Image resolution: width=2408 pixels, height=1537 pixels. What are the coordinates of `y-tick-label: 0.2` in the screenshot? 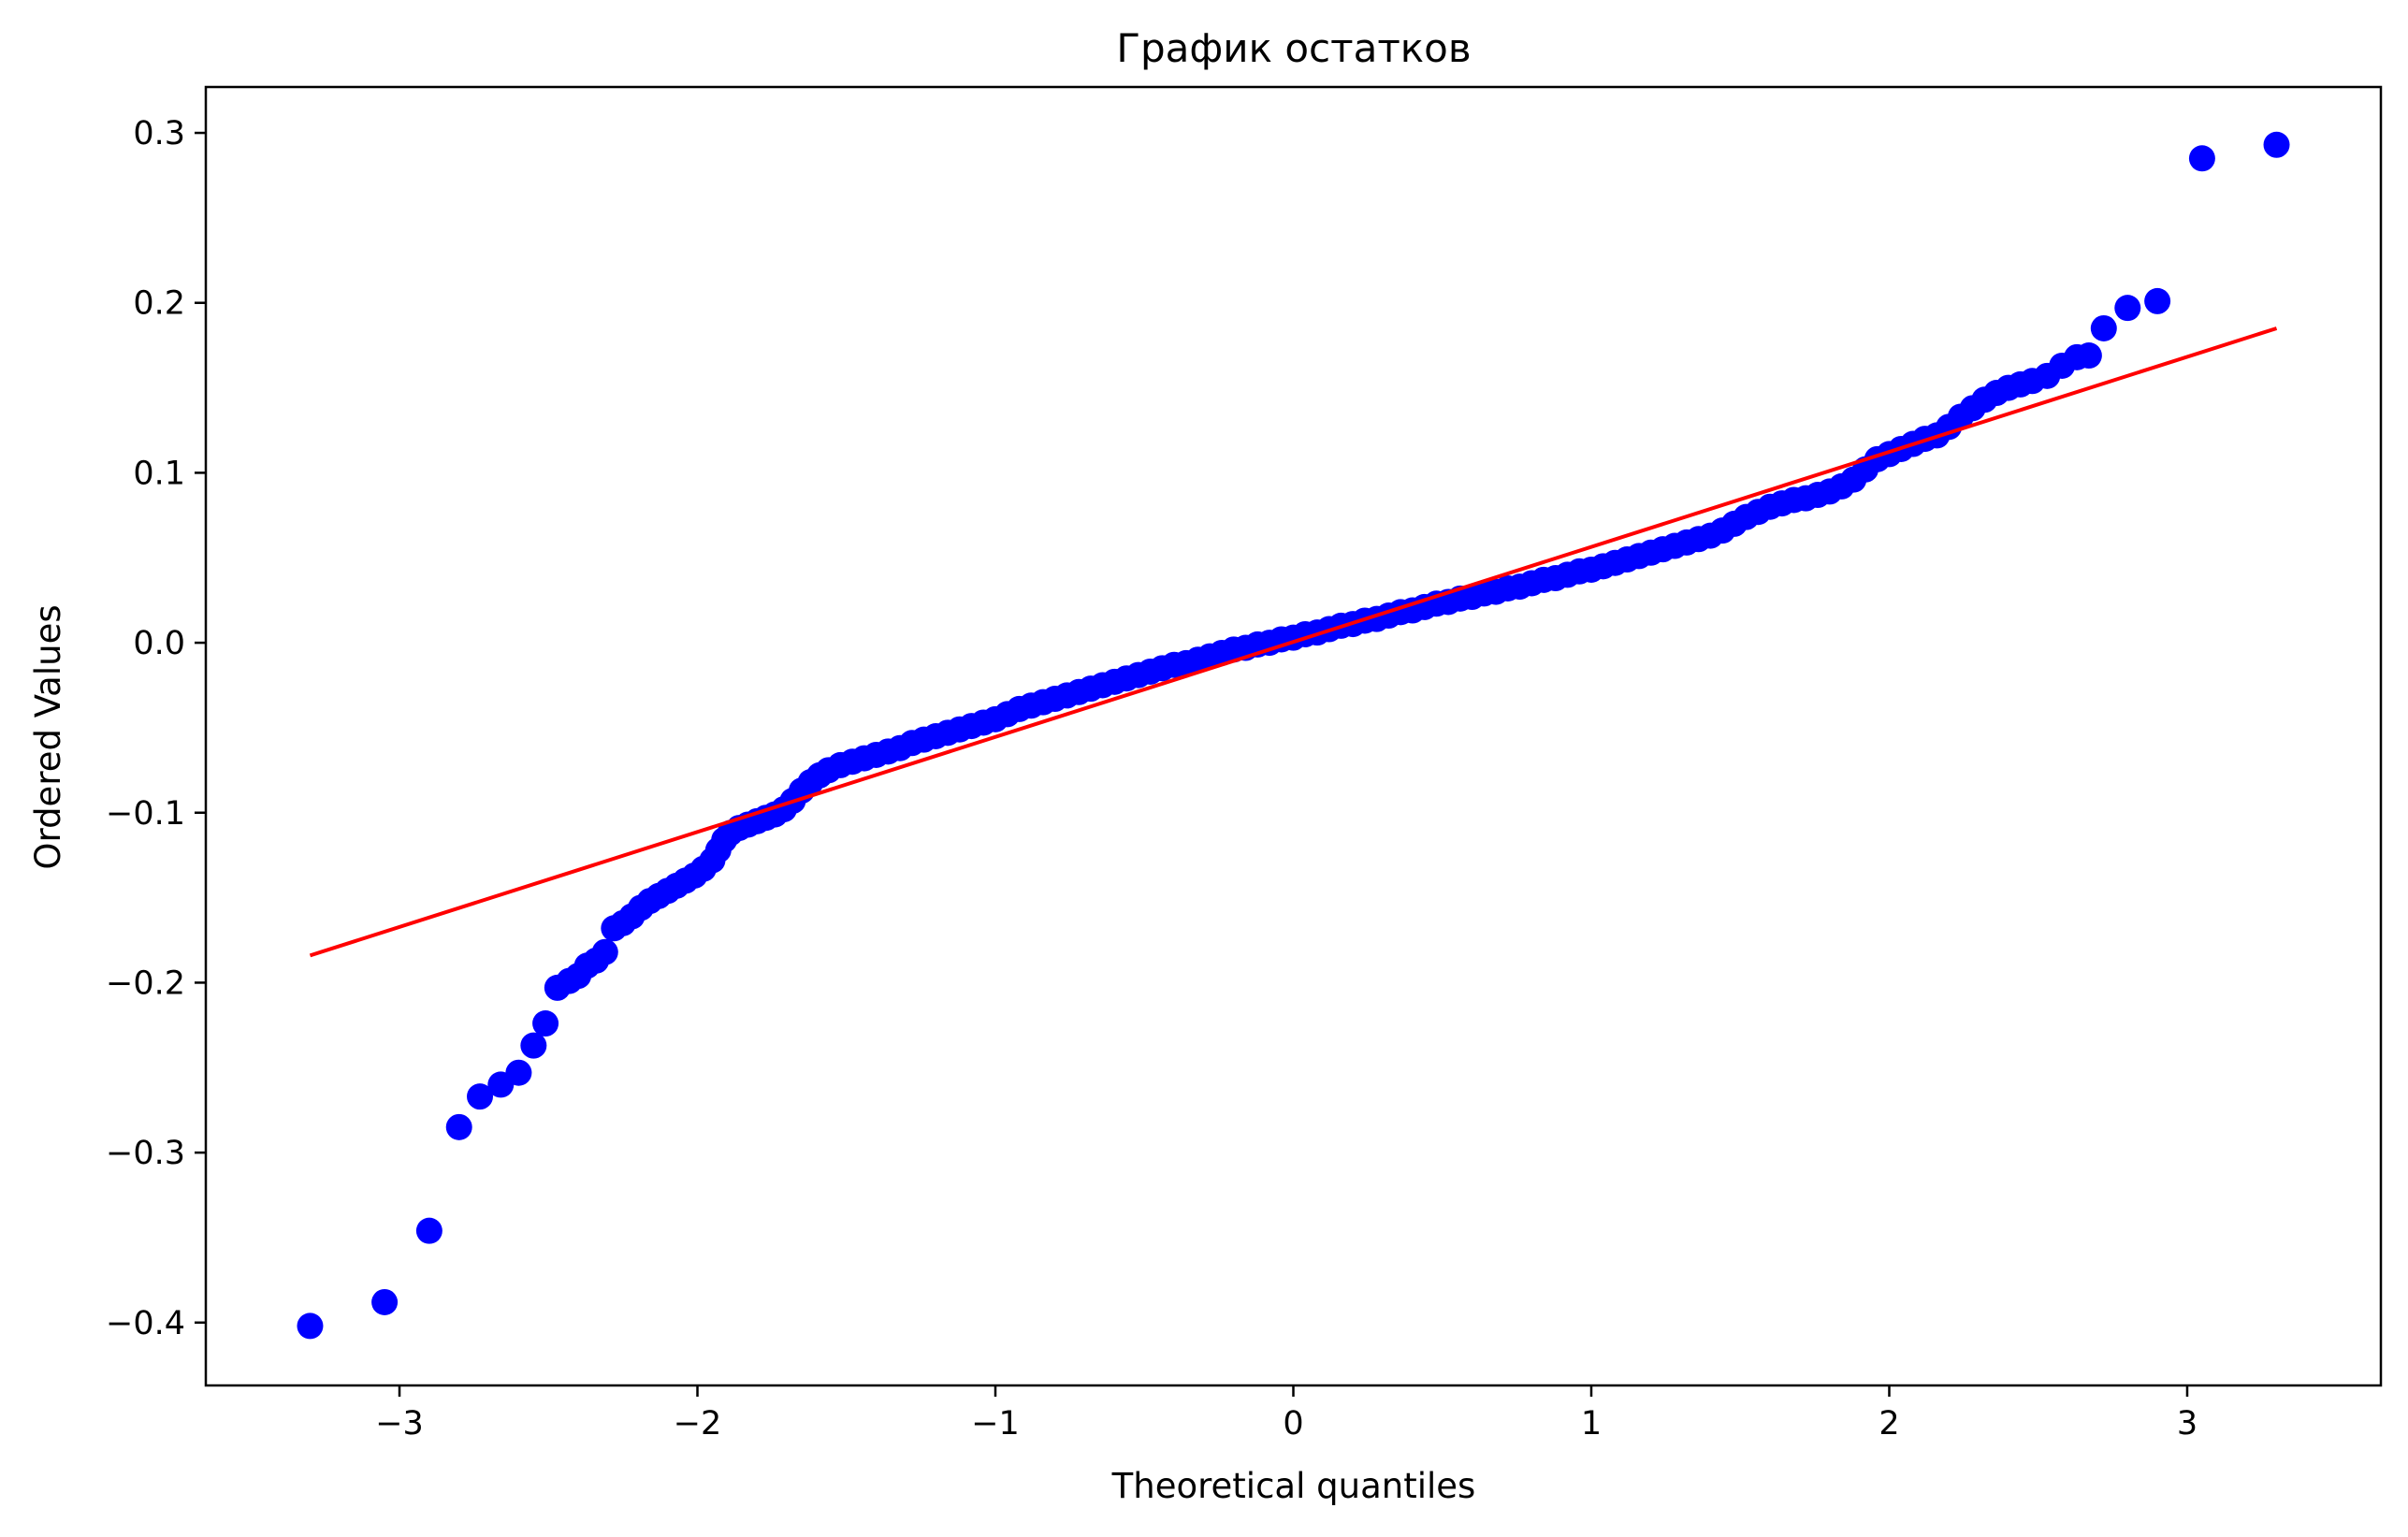 It's located at (159, 304).